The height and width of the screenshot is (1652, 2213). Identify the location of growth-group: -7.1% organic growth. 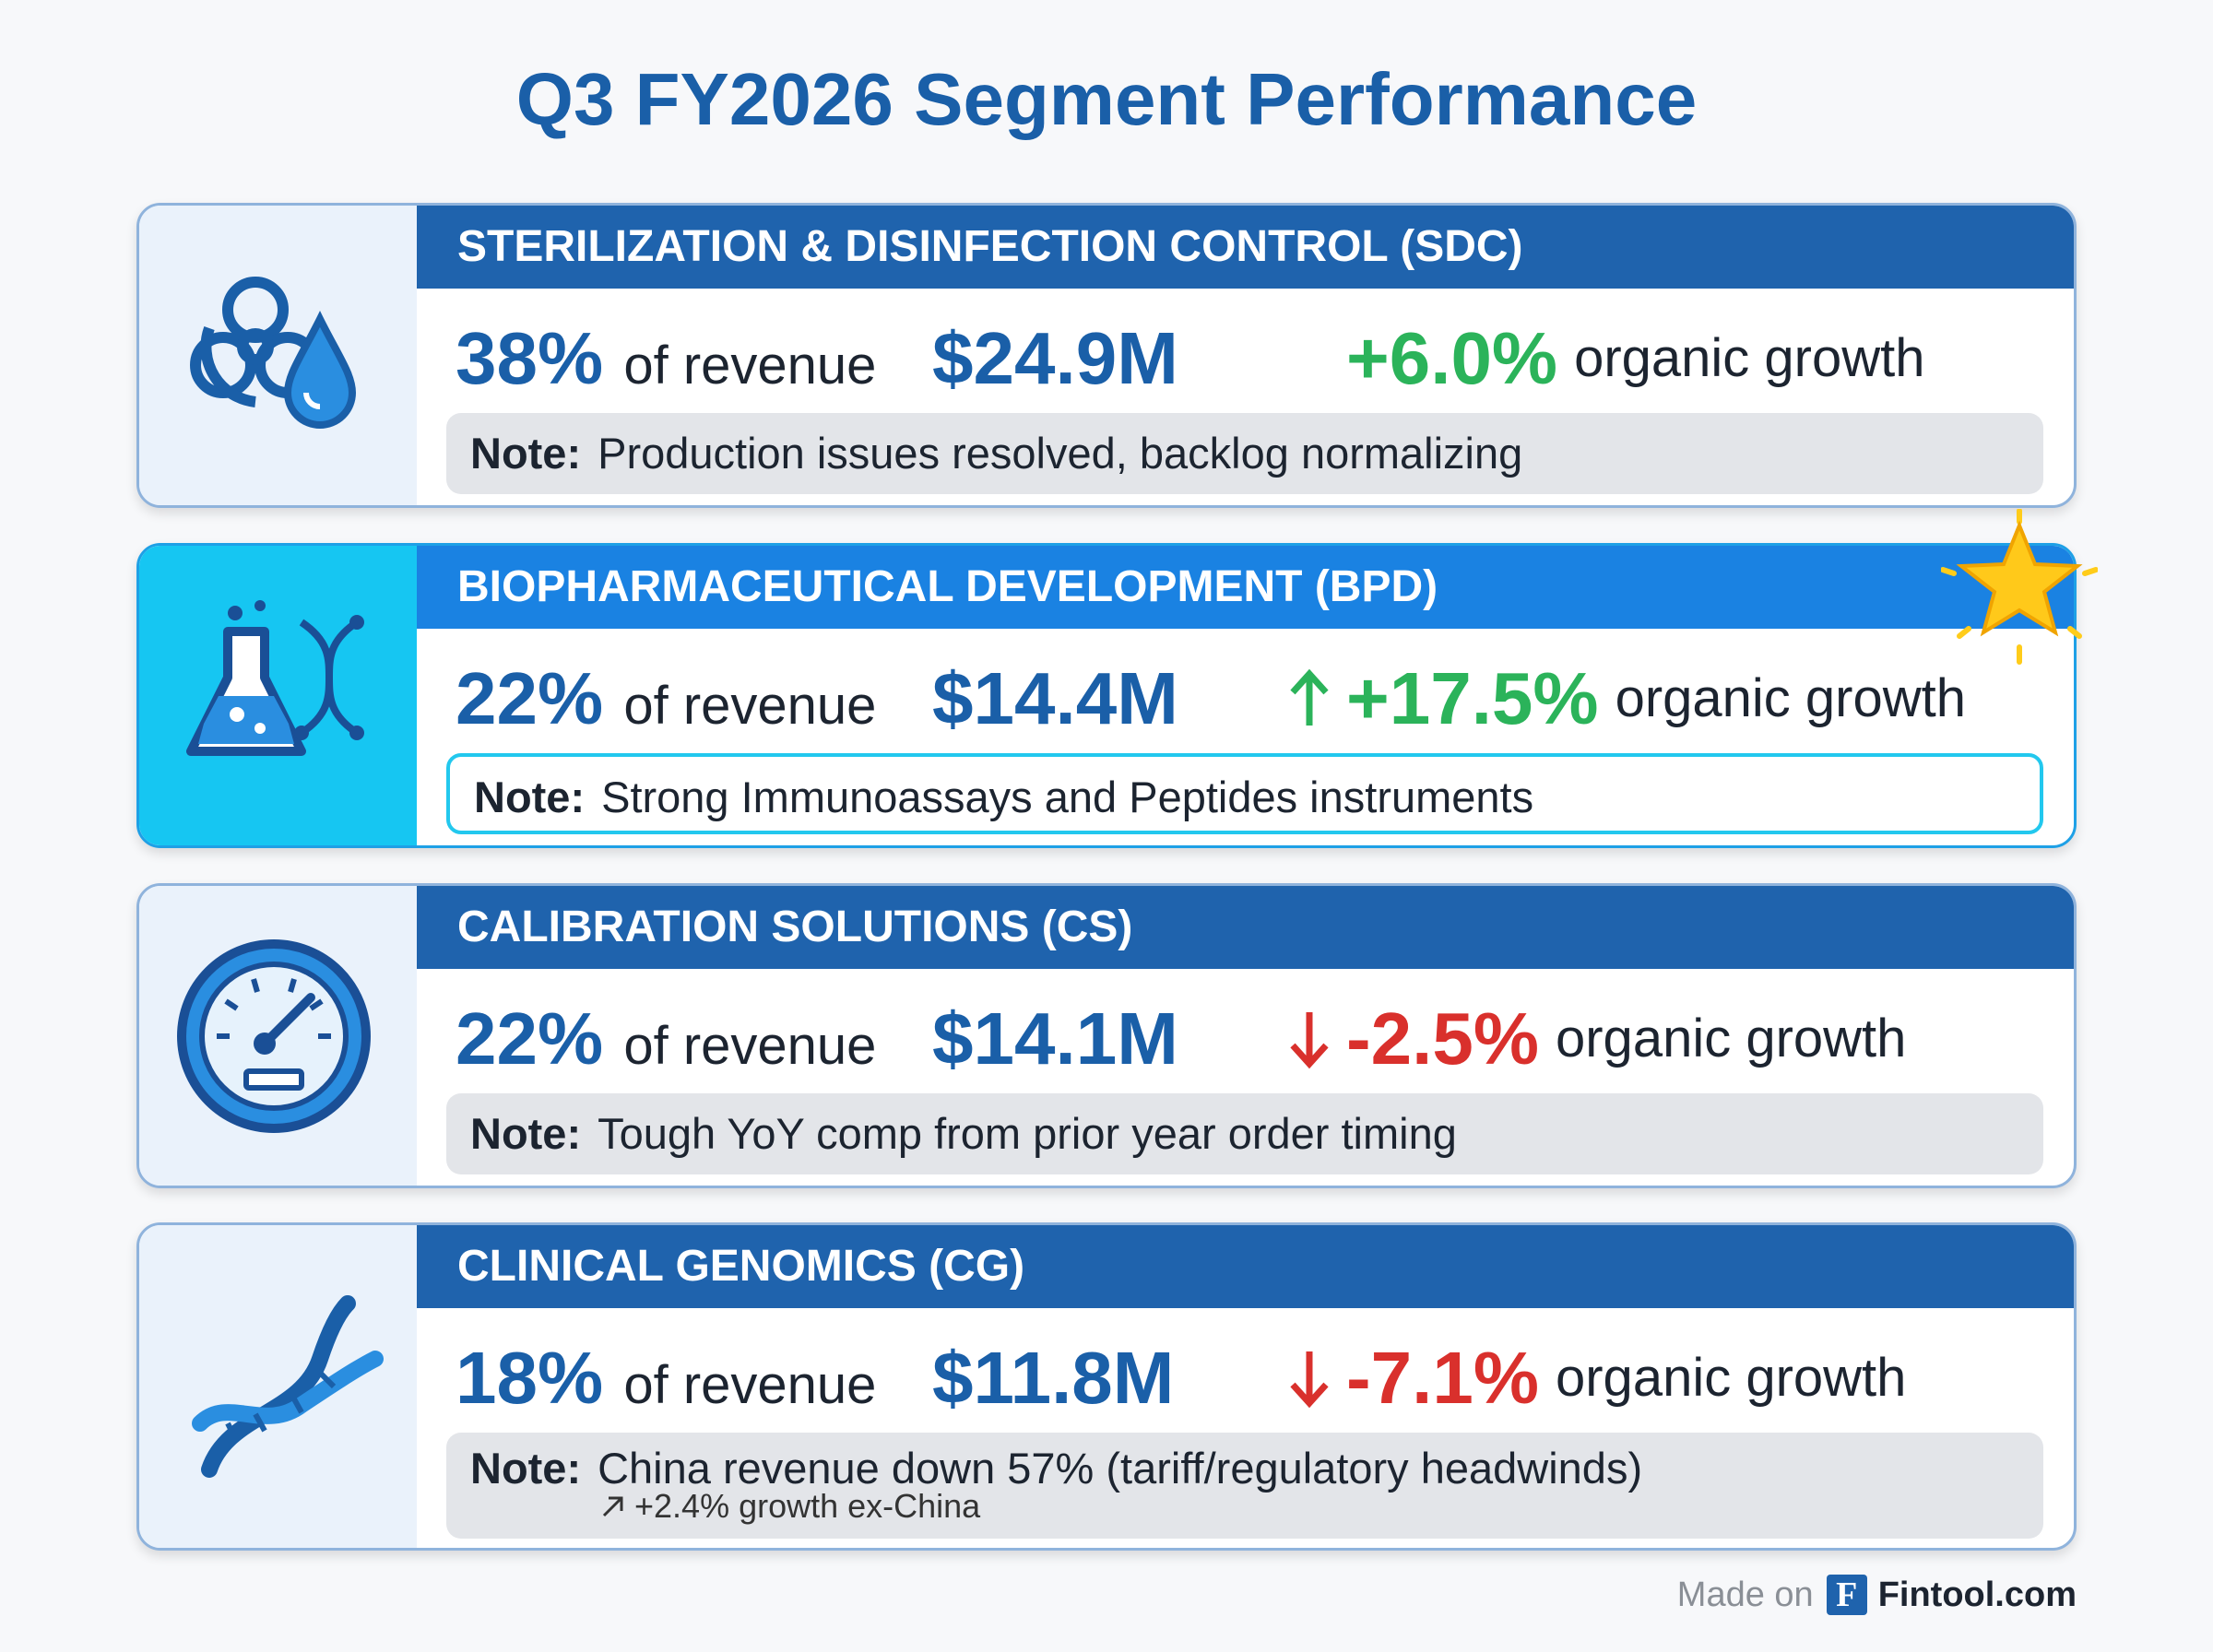
(1595, 1378).